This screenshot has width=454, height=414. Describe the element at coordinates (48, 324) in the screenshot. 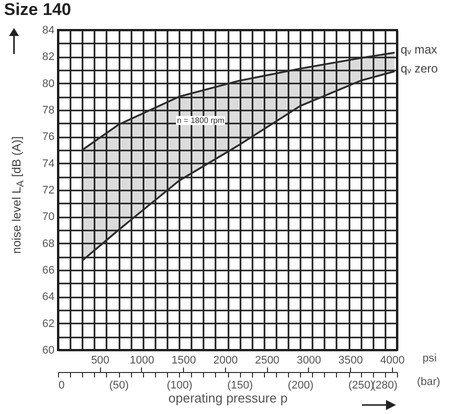

I see `y-tick-label: 62` at that location.